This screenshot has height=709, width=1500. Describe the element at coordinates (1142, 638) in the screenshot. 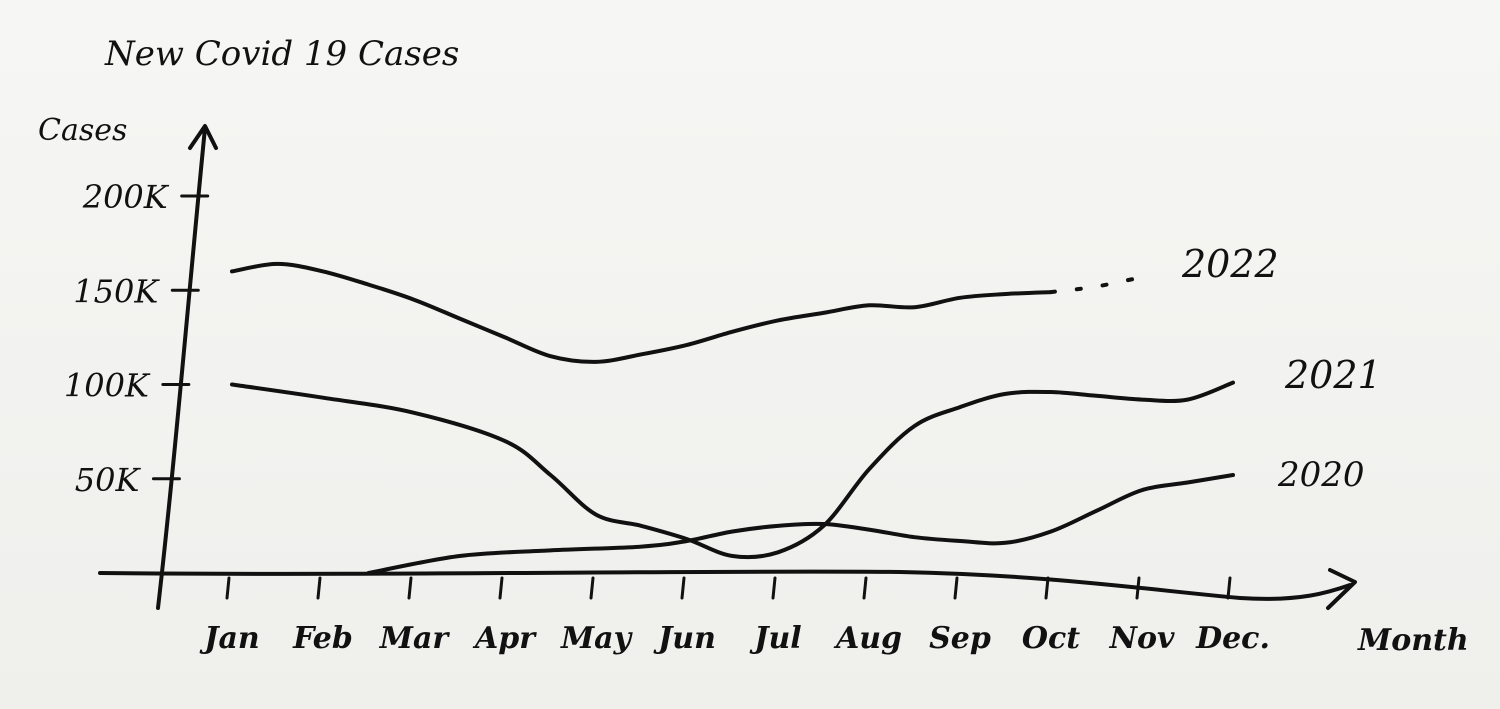

I see `x-tick-label: Nov` at that location.